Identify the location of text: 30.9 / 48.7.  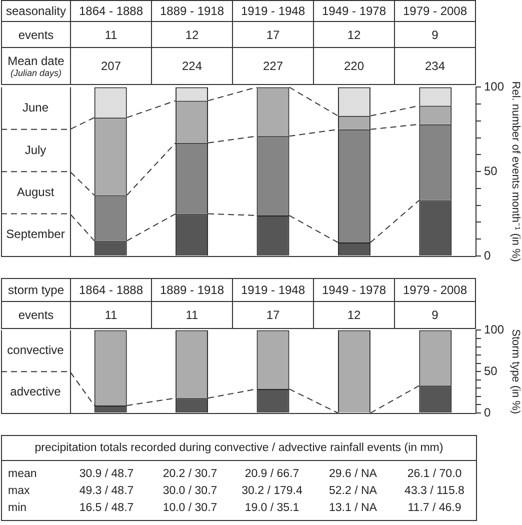
(106, 474).